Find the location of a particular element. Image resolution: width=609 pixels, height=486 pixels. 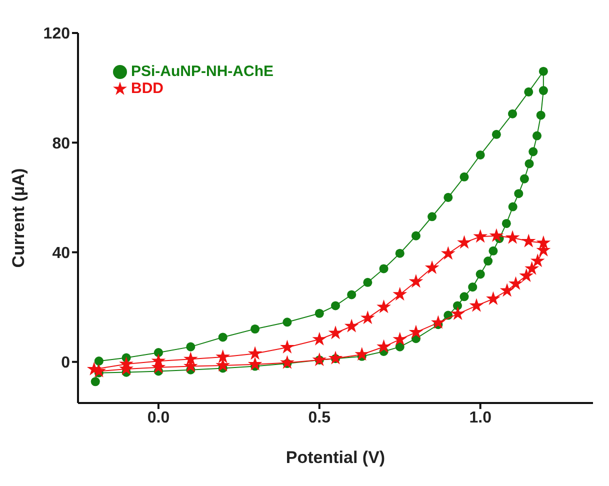

y-tick-label: 40 is located at coordinates (61, 253).